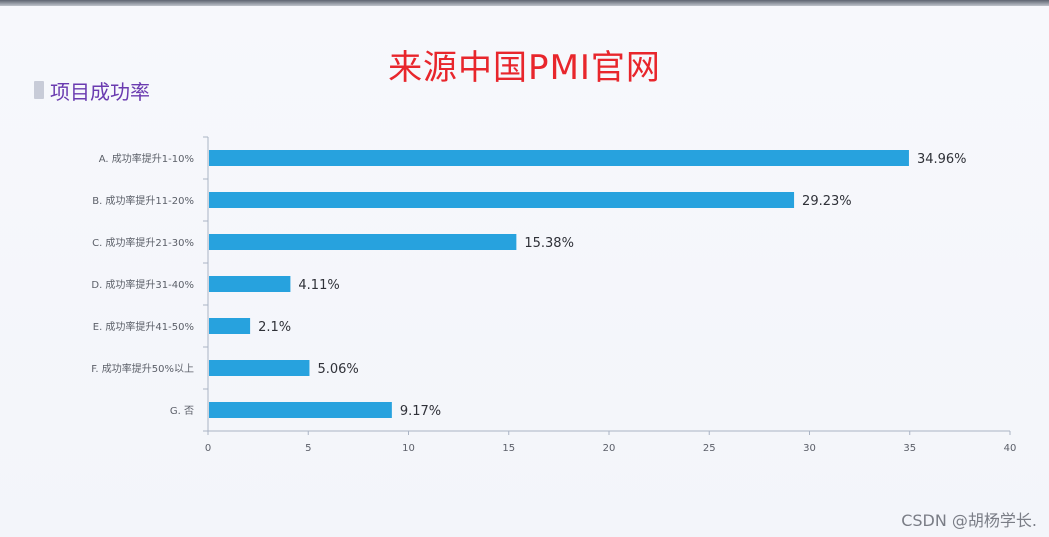  I want to click on section-title-group: 项目成功率, so click(92, 90).